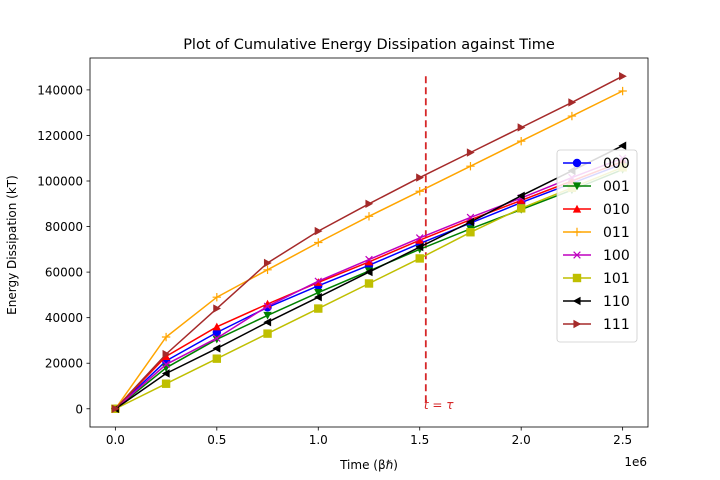 This screenshot has width=720, height=480. What do you see at coordinates (521, 440) in the screenshot?
I see `x-tick-label: 2.0` at bounding box center [521, 440].